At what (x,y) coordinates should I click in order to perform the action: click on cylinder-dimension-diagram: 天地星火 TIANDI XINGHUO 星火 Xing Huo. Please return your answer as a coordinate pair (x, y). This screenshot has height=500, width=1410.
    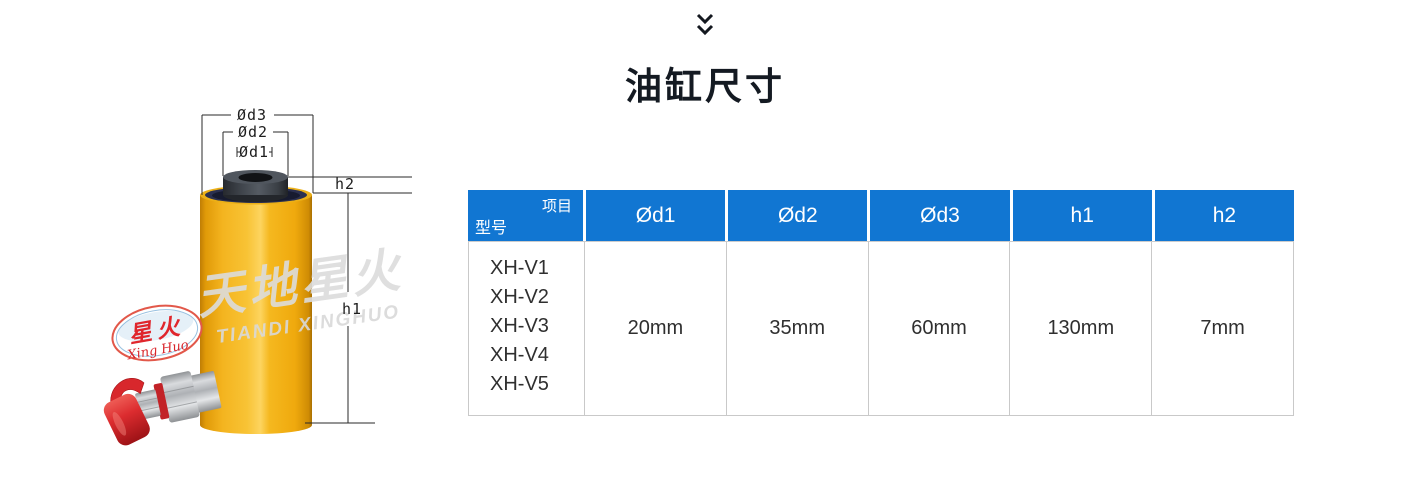
    Looking at the image, I should click on (257, 276).